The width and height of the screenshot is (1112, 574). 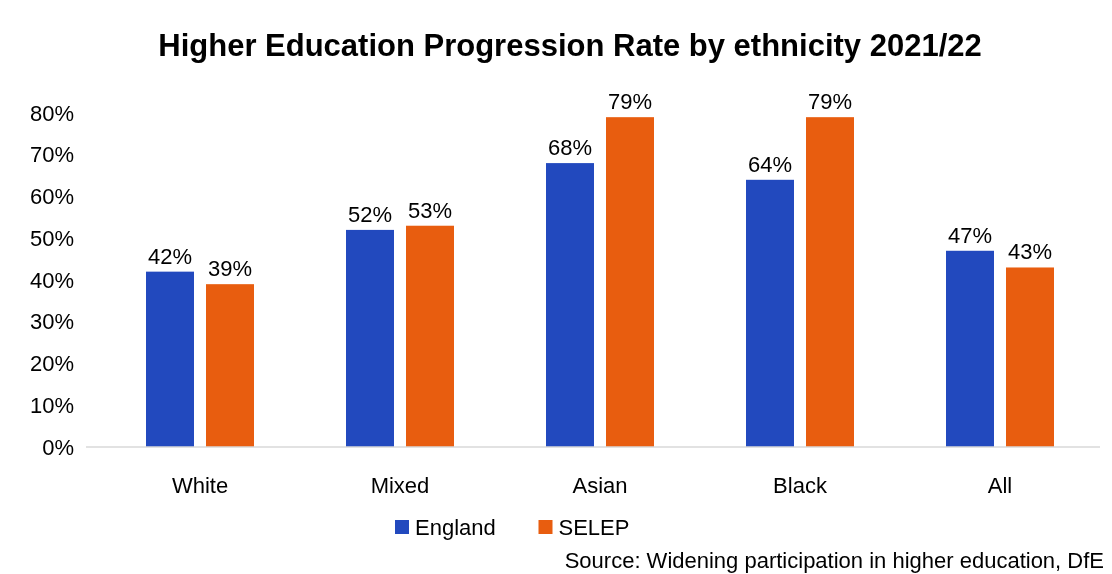 What do you see at coordinates (800, 485) in the screenshot?
I see `x-tick-label: Black` at bounding box center [800, 485].